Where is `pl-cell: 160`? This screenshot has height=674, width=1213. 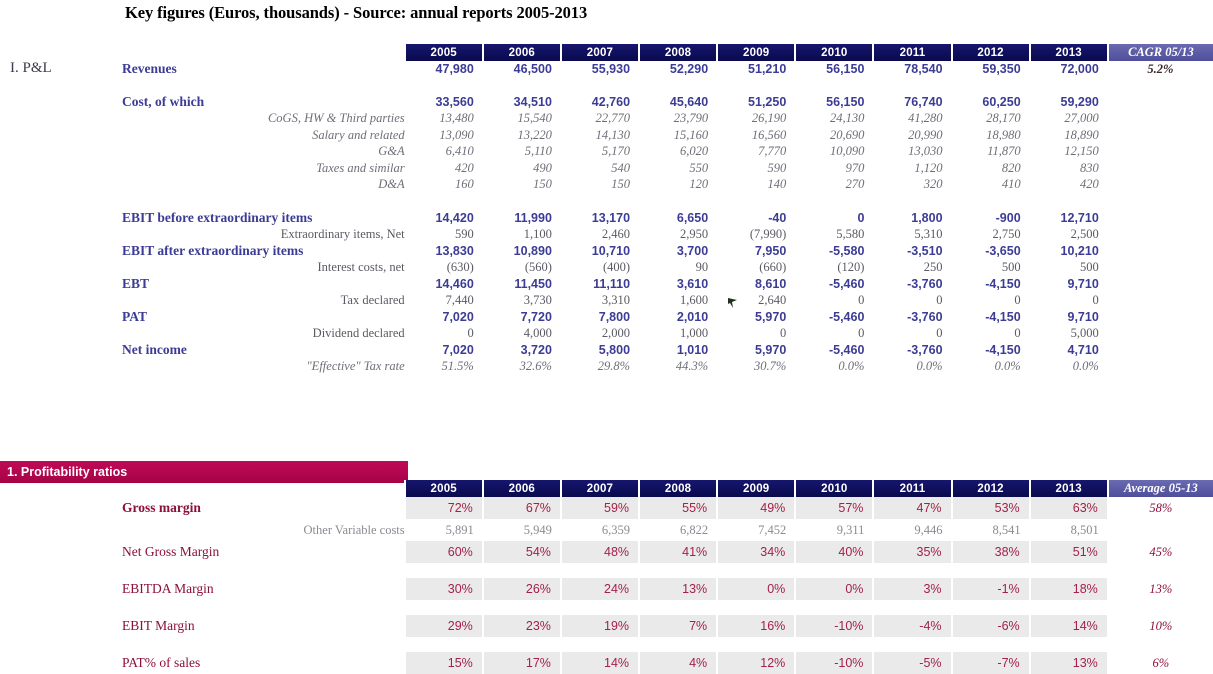
pl-cell: 160 is located at coordinates (464, 184).